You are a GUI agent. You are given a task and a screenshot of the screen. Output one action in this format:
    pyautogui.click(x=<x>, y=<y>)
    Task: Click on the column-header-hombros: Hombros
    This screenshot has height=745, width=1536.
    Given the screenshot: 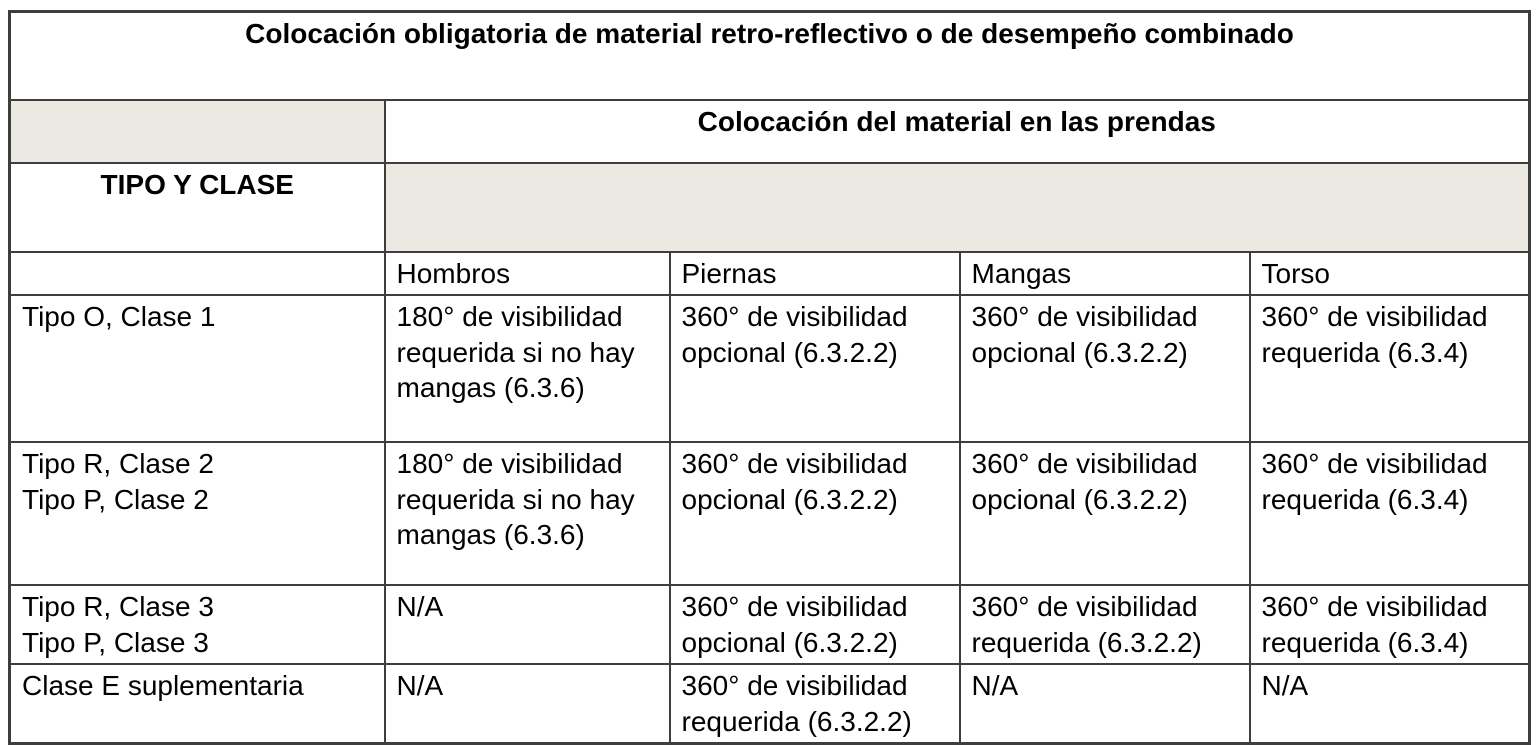 What is the action you would take?
    pyautogui.click(x=527, y=273)
    